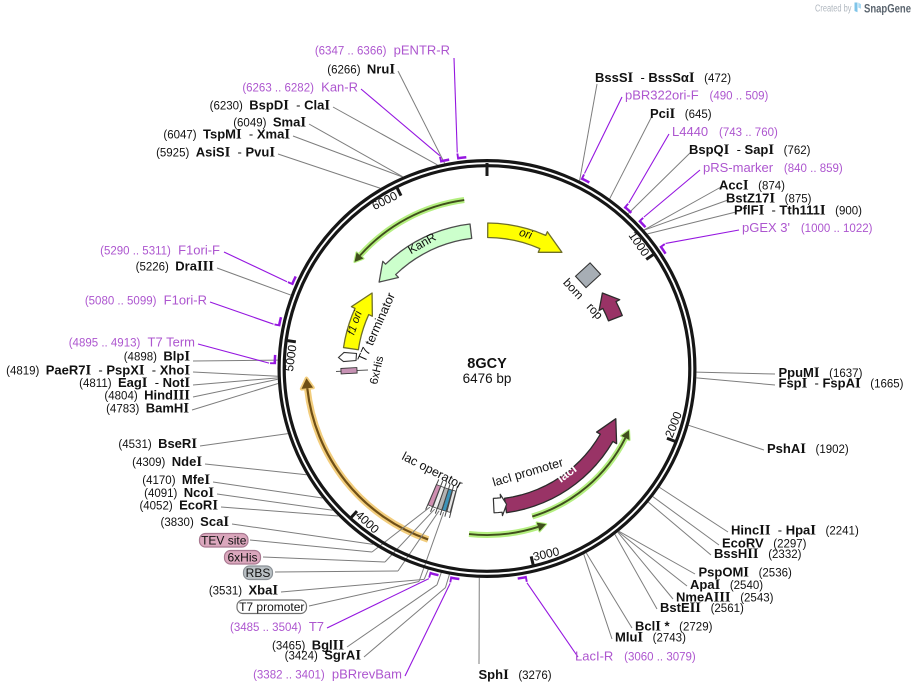 Image resolution: width=912 pixels, height=696 pixels. I want to click on svg-text: 8GCY, so click(487, 364).